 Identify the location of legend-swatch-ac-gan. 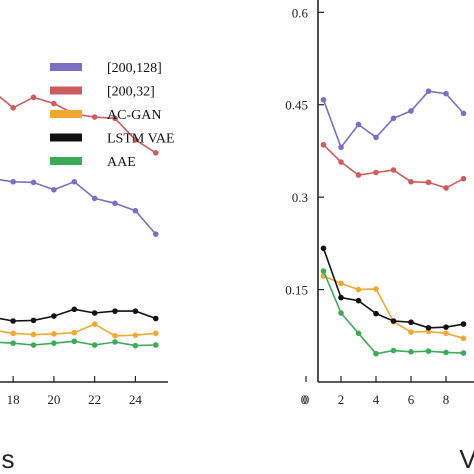
(66, 114).